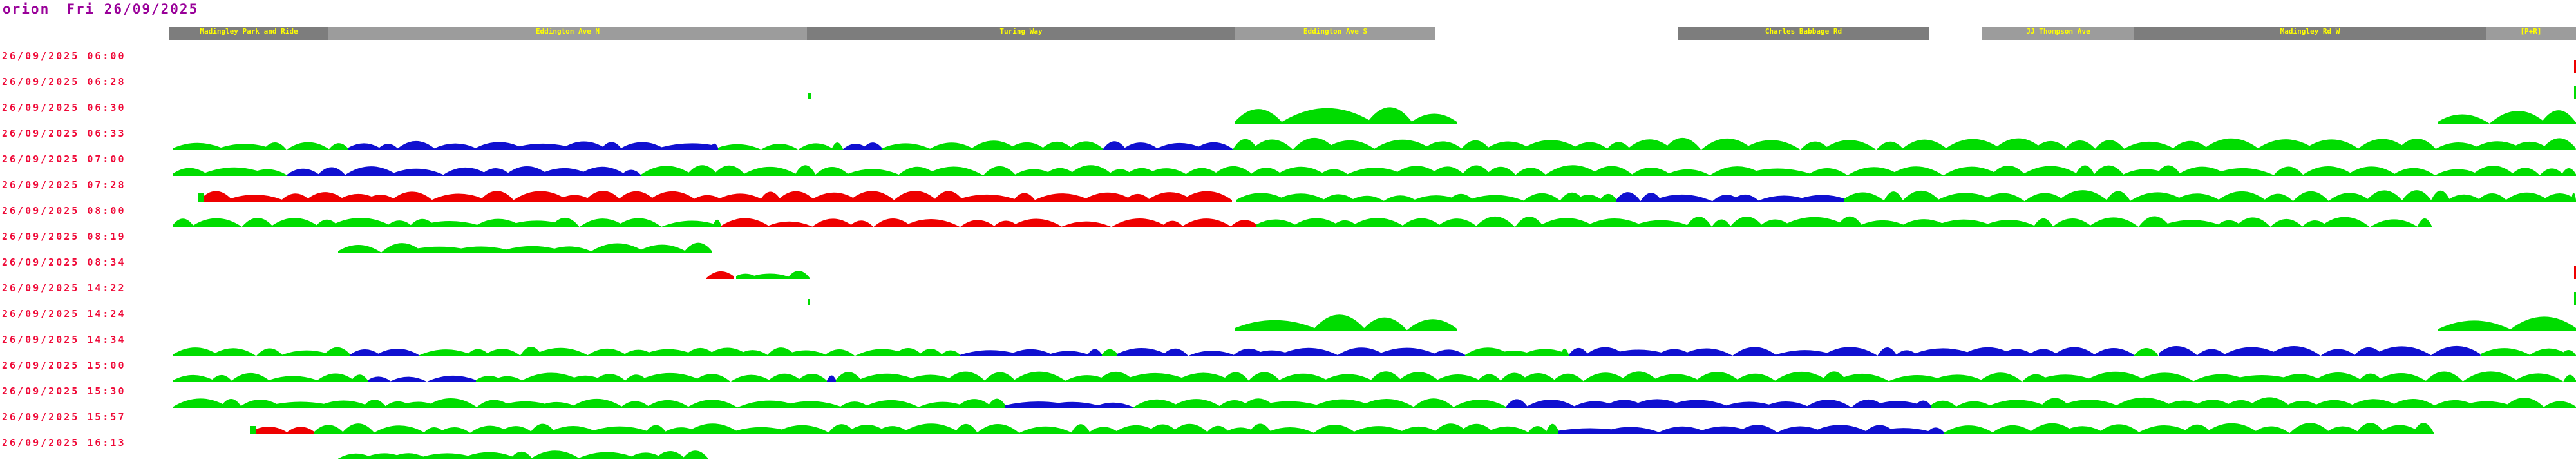 This screenshot has width=2576, height=464. What do you see at coordinates (1335, 34) in the screenshot?
I see `route-segment-eddington-ave-s: Eddington Ave S` at bounding box center [1335, 34].